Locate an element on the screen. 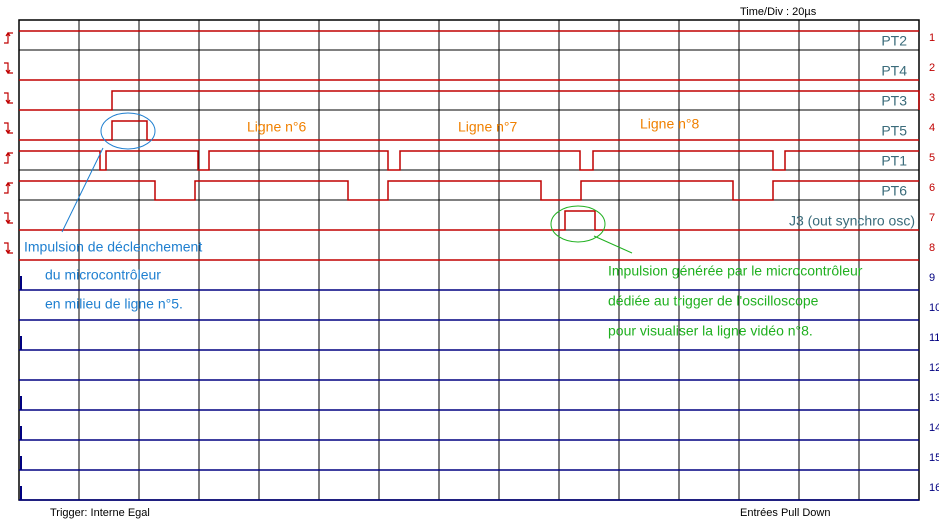  time-div: Time/Div : 20µs is located at coordinates (778, 12).